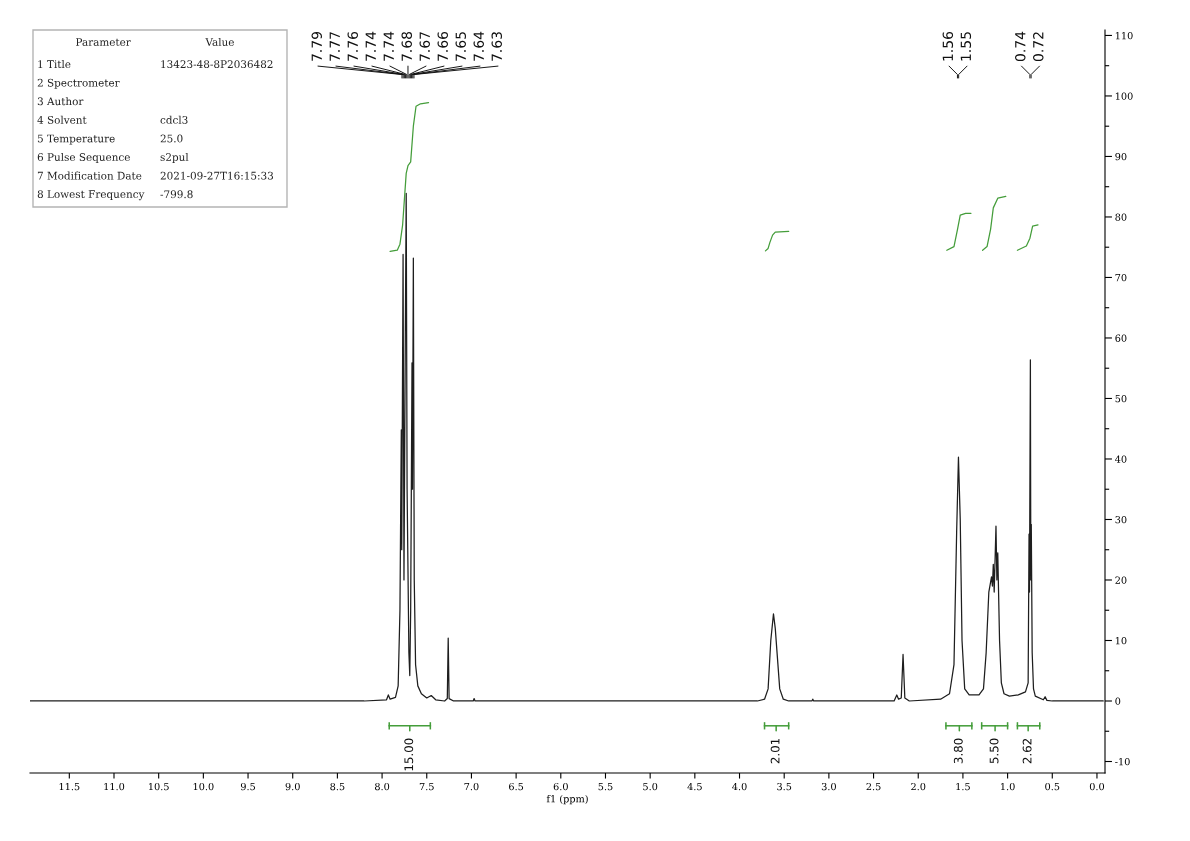 The height and width of the screenshot is (841, 1190). What do you see at coordinates (739, 786) in the screenshot?
I see `x-tick-label: 4.0` at bounding box center [739, 786].